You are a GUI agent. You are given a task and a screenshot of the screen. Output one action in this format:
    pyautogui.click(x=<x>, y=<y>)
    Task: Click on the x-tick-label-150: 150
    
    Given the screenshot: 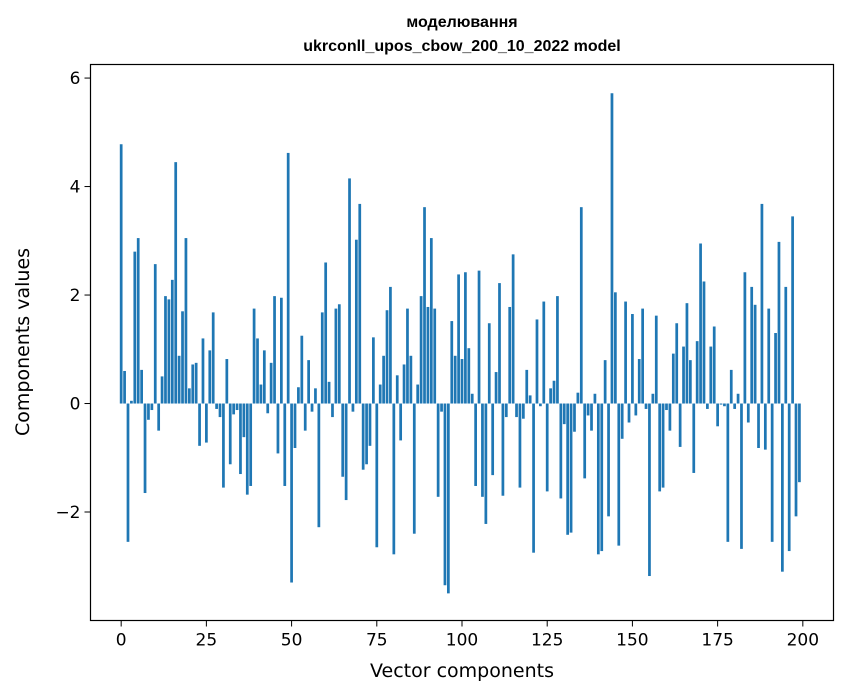 What is the action you would take?
    pyautogui.click(x=632, y=641)
    